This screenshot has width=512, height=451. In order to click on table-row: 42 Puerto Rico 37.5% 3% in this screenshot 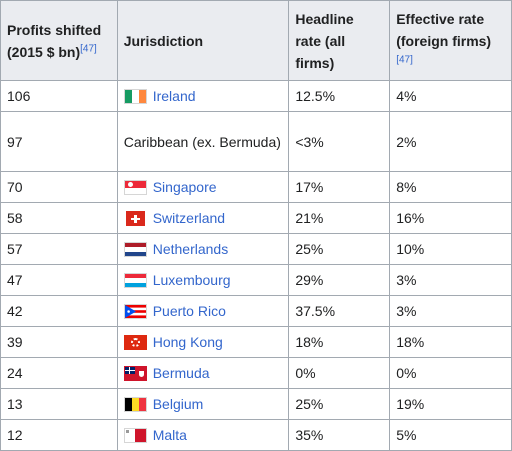, I will do `click(256, 311)`.